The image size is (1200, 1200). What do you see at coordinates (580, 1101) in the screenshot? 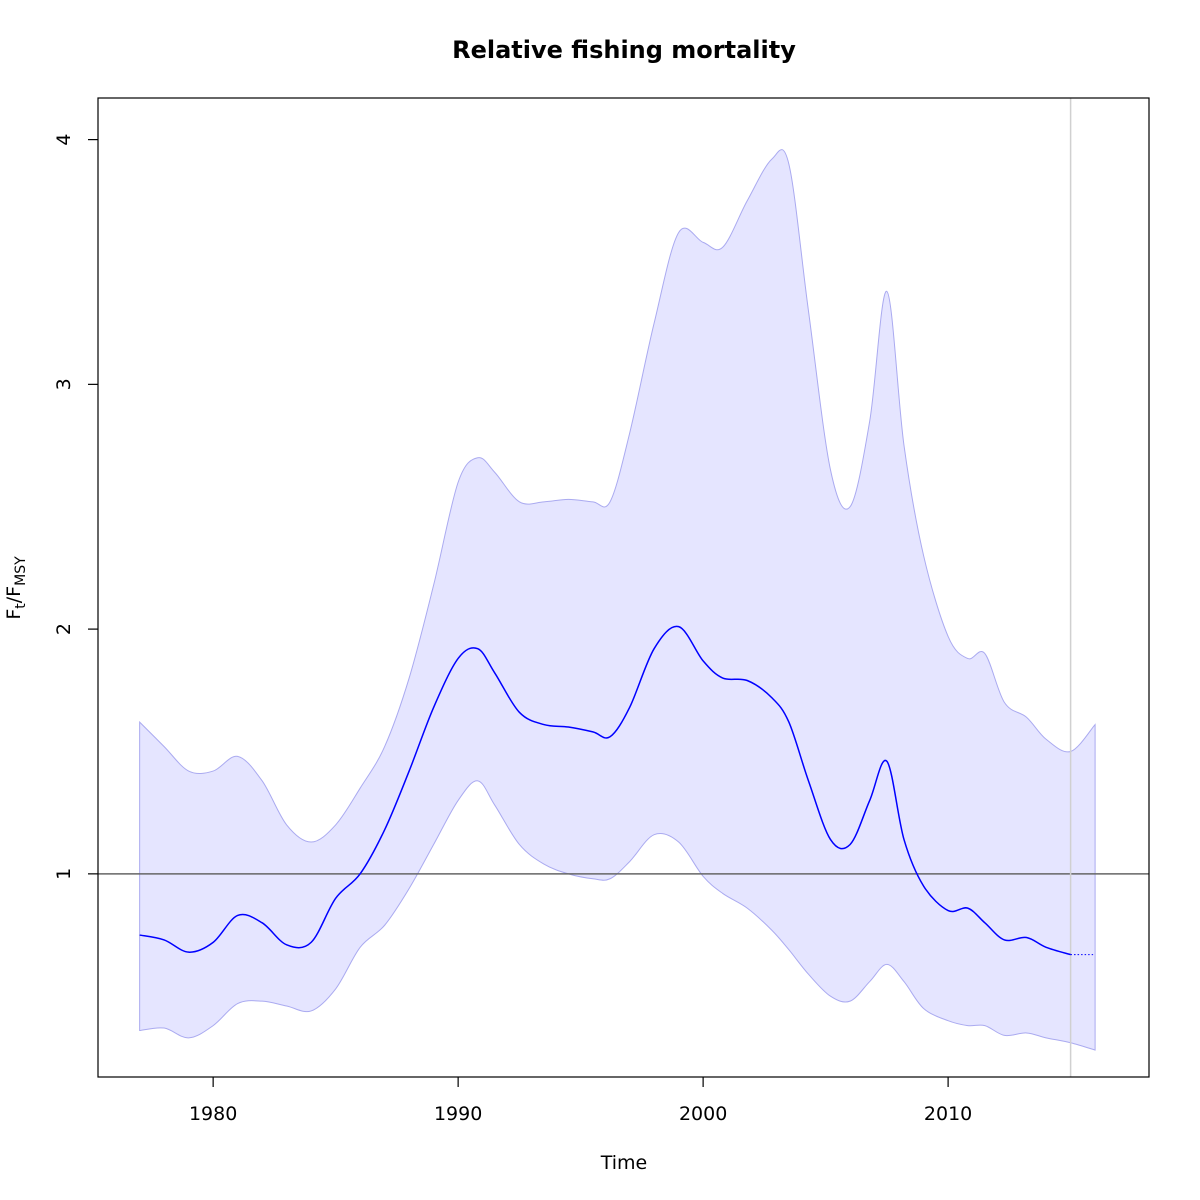
I see `x-axis: 1980 1990 2000 2010` at bounding box center [580, 1101].